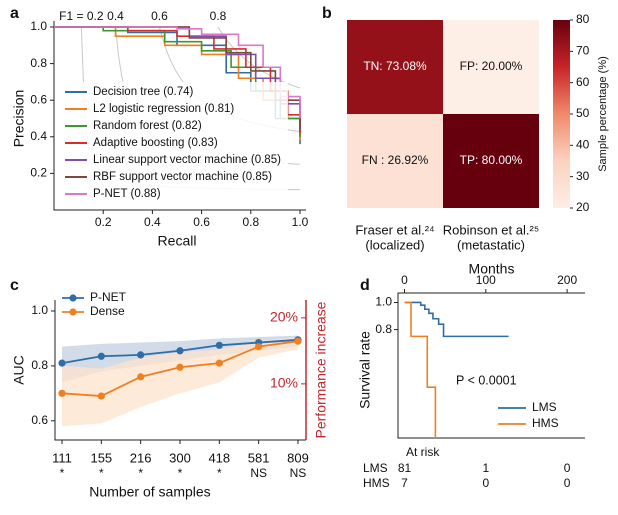 The image size is (618, 515). What do you see at coordinates (62, 457) in the screenshot?
I see `x-tick-label: 111` at bounding box center [62, 457].